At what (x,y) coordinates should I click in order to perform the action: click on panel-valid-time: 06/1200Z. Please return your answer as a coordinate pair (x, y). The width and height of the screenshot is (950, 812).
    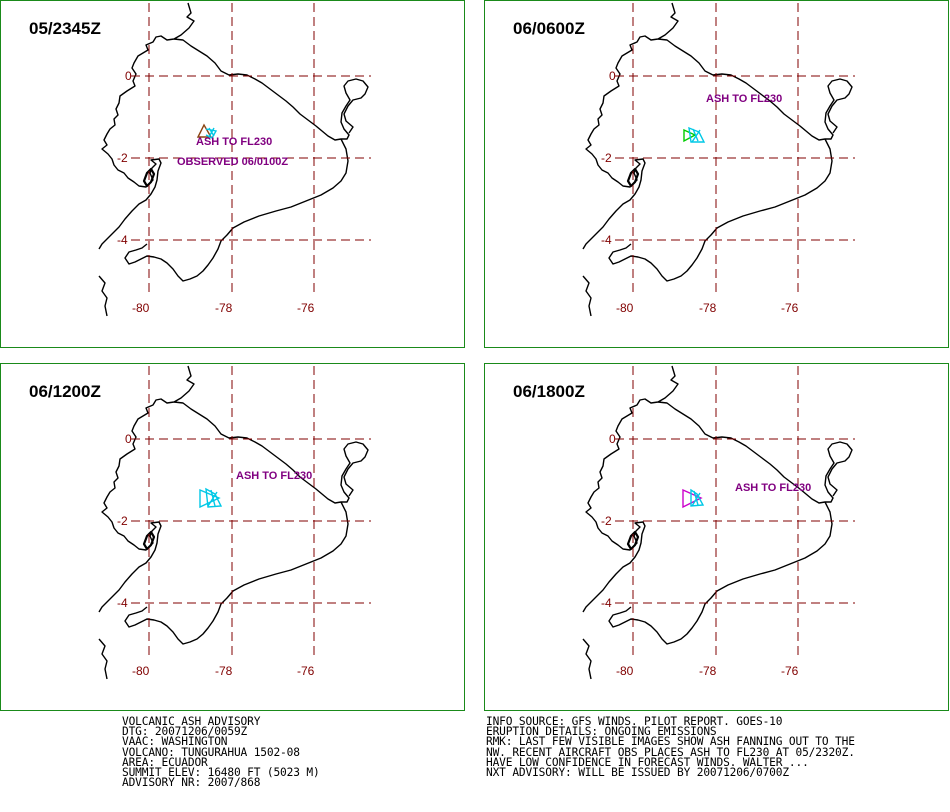
    Looking at the image, I should click on (65, 391).